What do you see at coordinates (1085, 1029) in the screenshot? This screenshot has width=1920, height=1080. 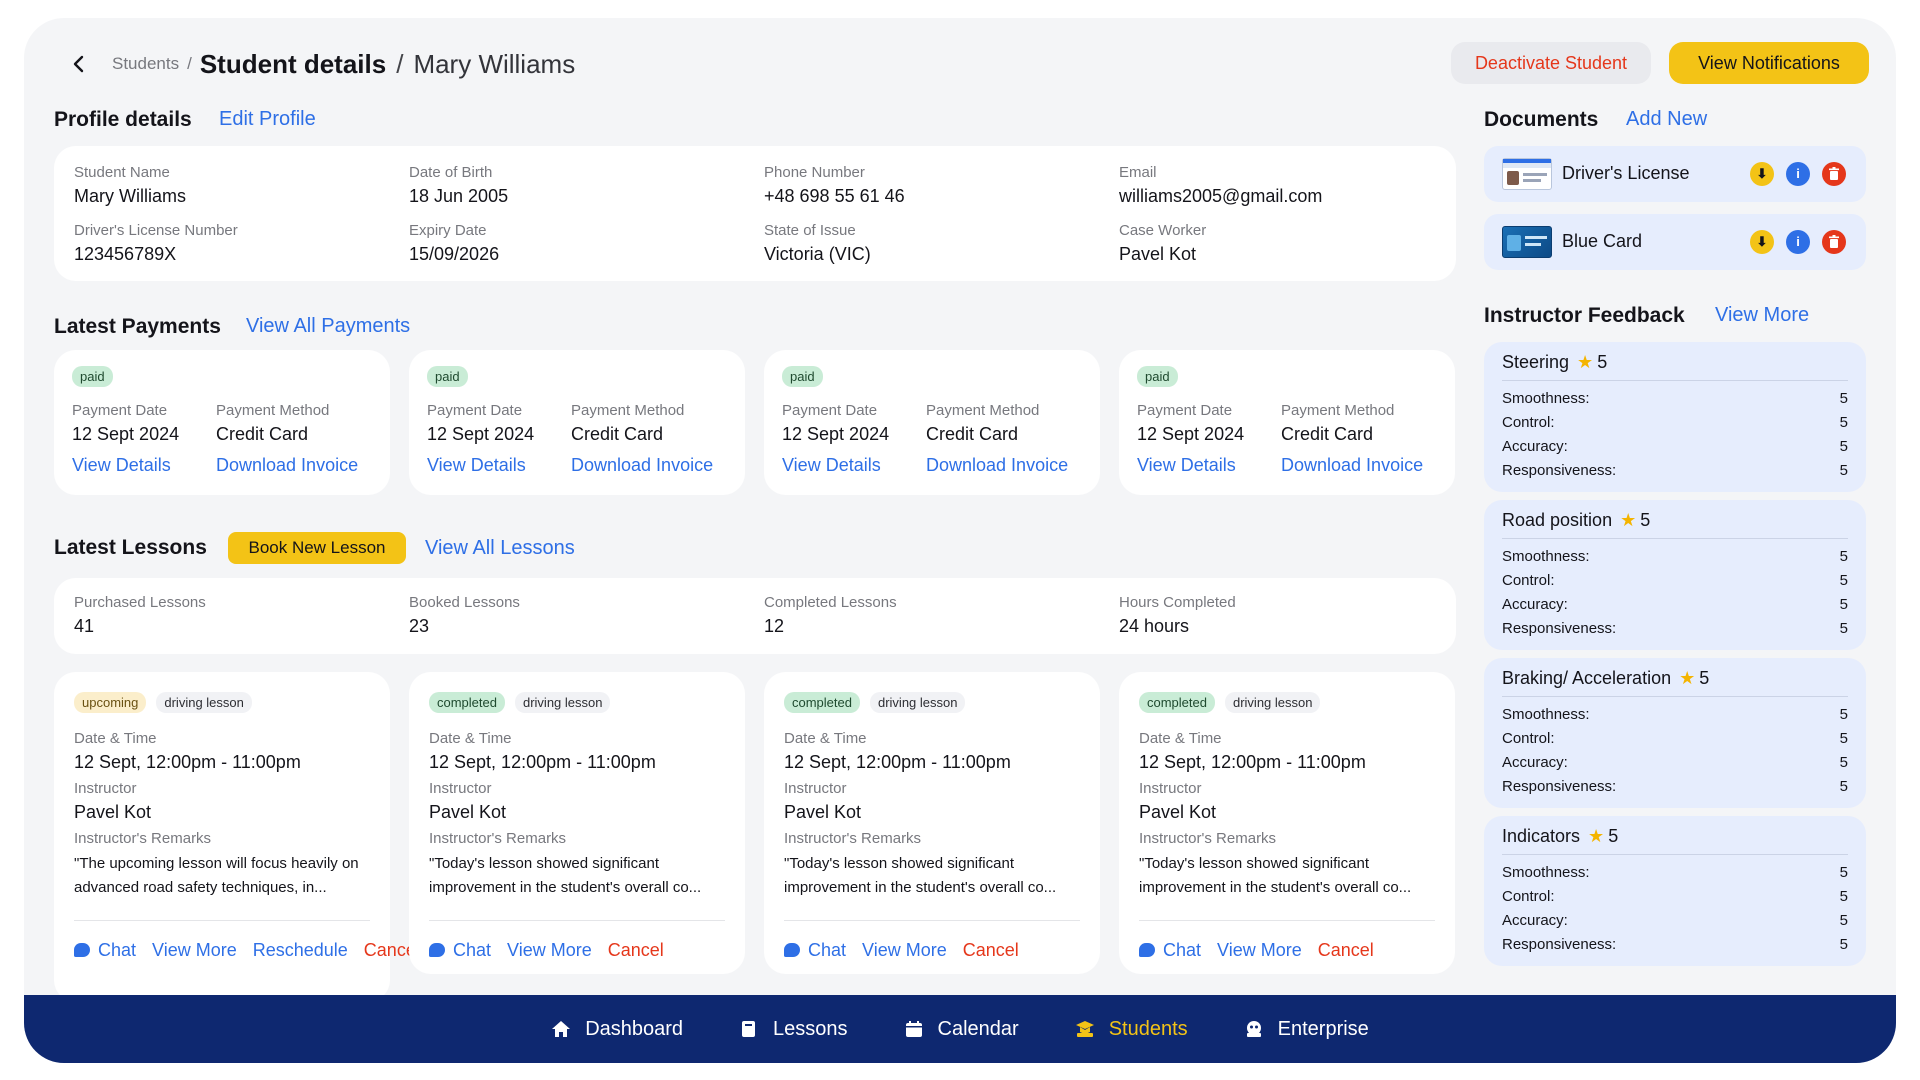 I see `graduation-cap-icon` at bounding box center [1085, 1029].